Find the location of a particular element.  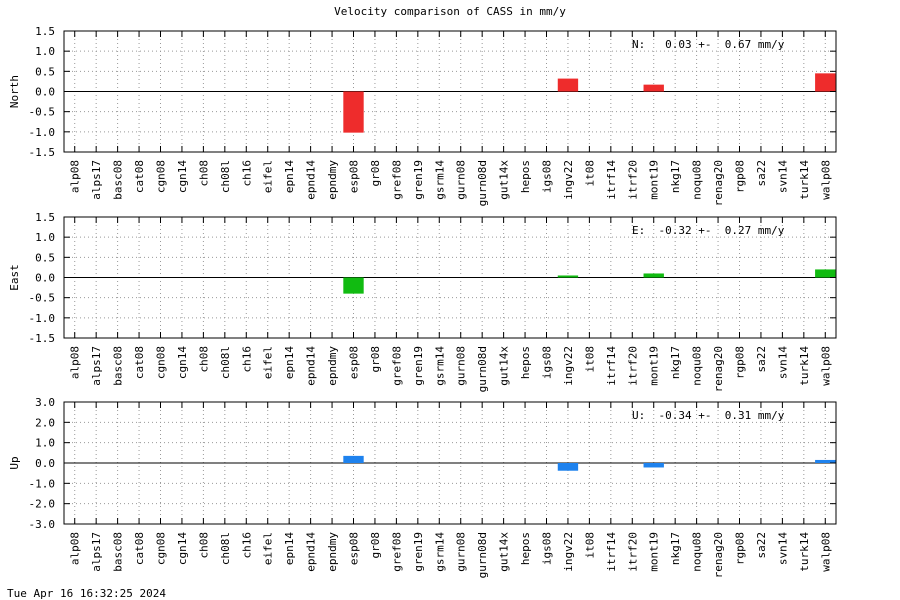

y-tick-label: 1.5 is located at coordinates (45, 31).